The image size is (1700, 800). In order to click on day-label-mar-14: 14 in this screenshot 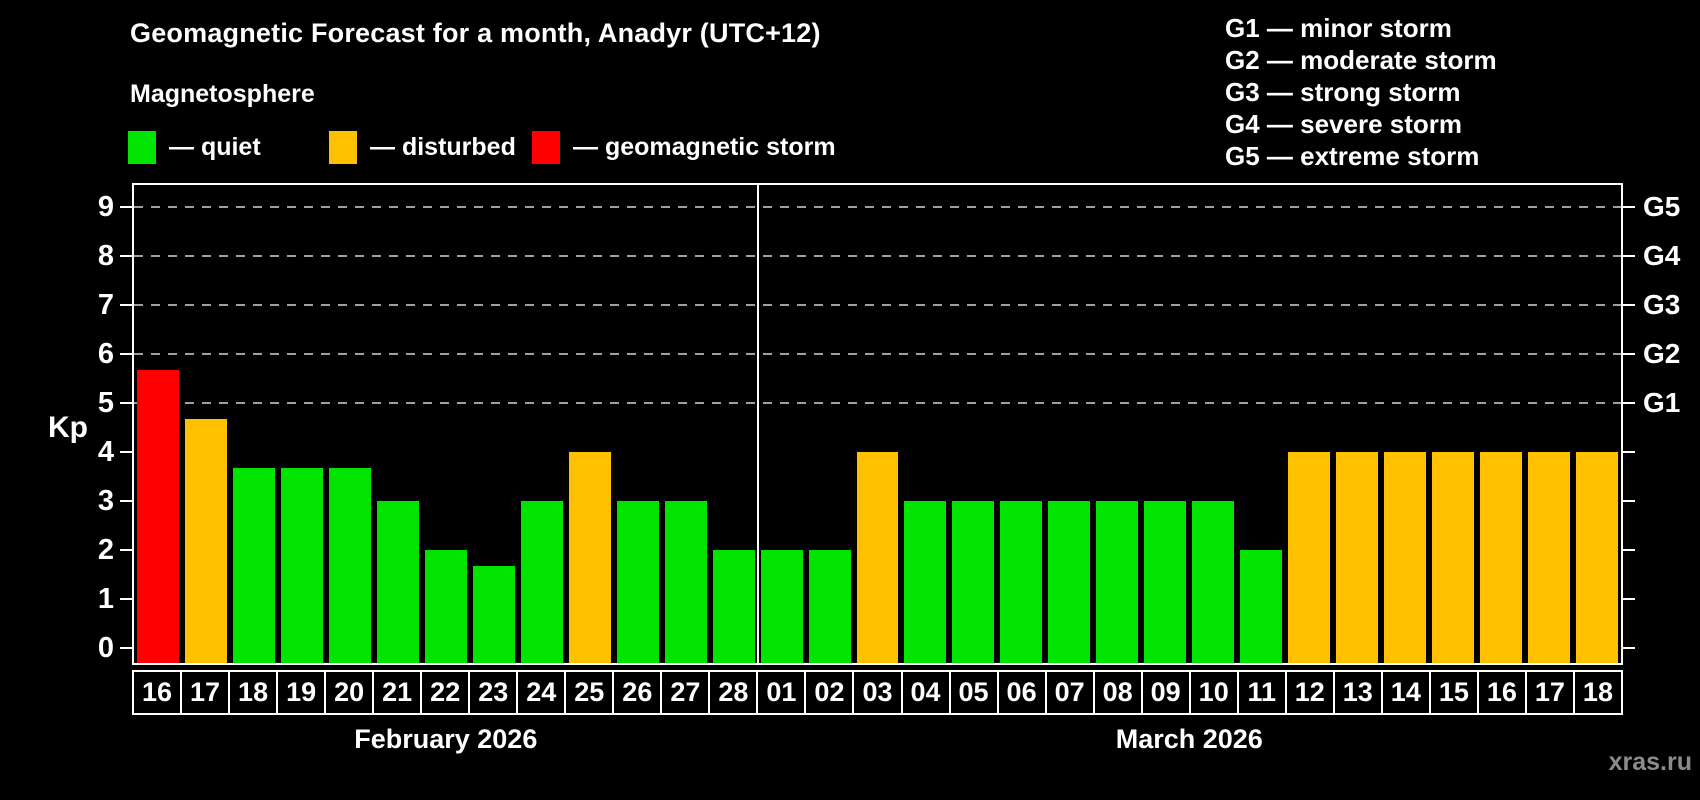, I will do `click(1405, 692)`.